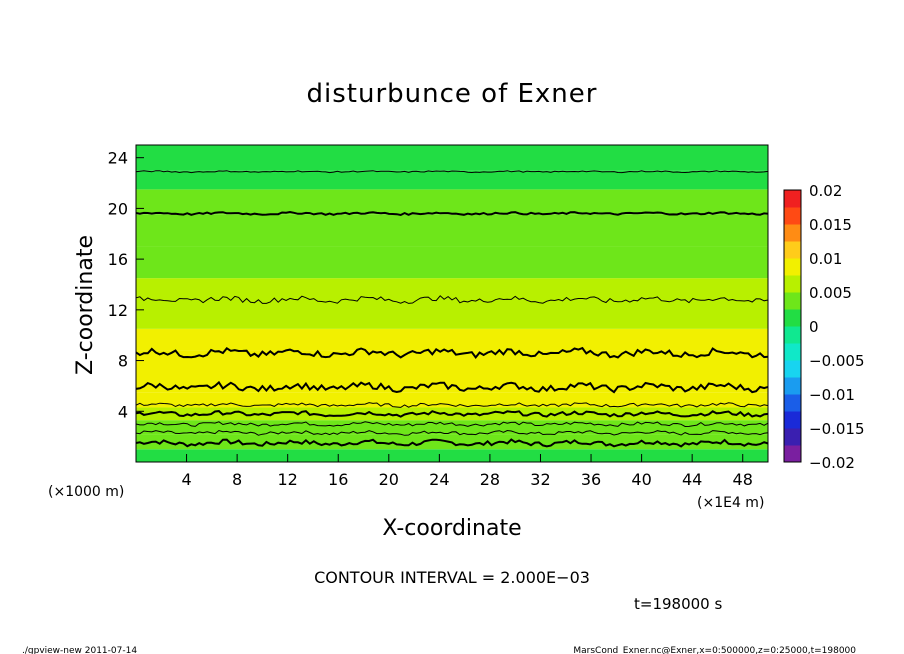 This screenshot has height=654, width=904. What do you see at coordinates (832, 395) in the screenshot?
I see `colorbar-tick-label: −0.01` at bounding box center [832, 395].